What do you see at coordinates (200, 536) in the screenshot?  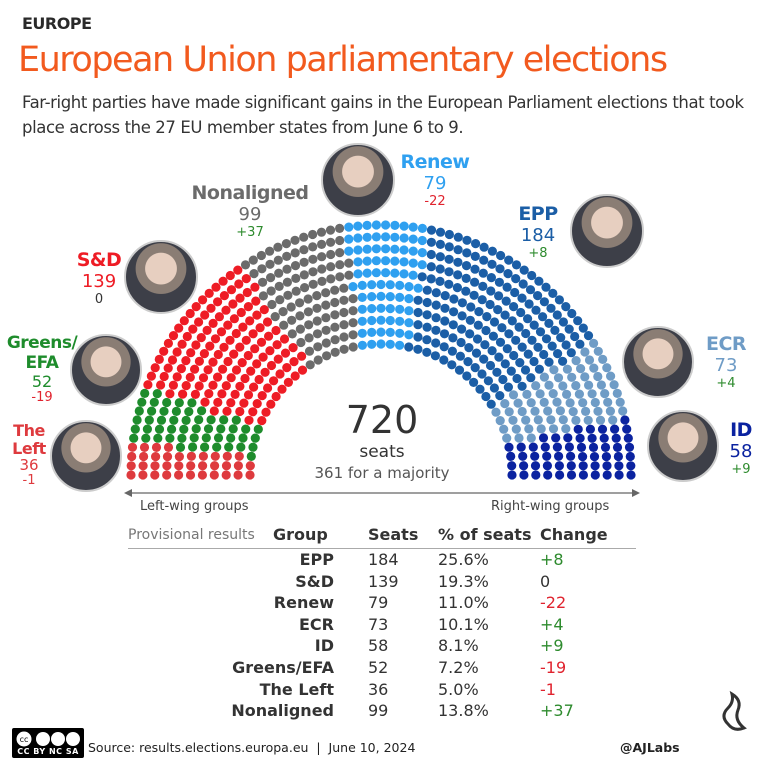 I see `table-caption: Provisional results` at bounding box center [200, 536].